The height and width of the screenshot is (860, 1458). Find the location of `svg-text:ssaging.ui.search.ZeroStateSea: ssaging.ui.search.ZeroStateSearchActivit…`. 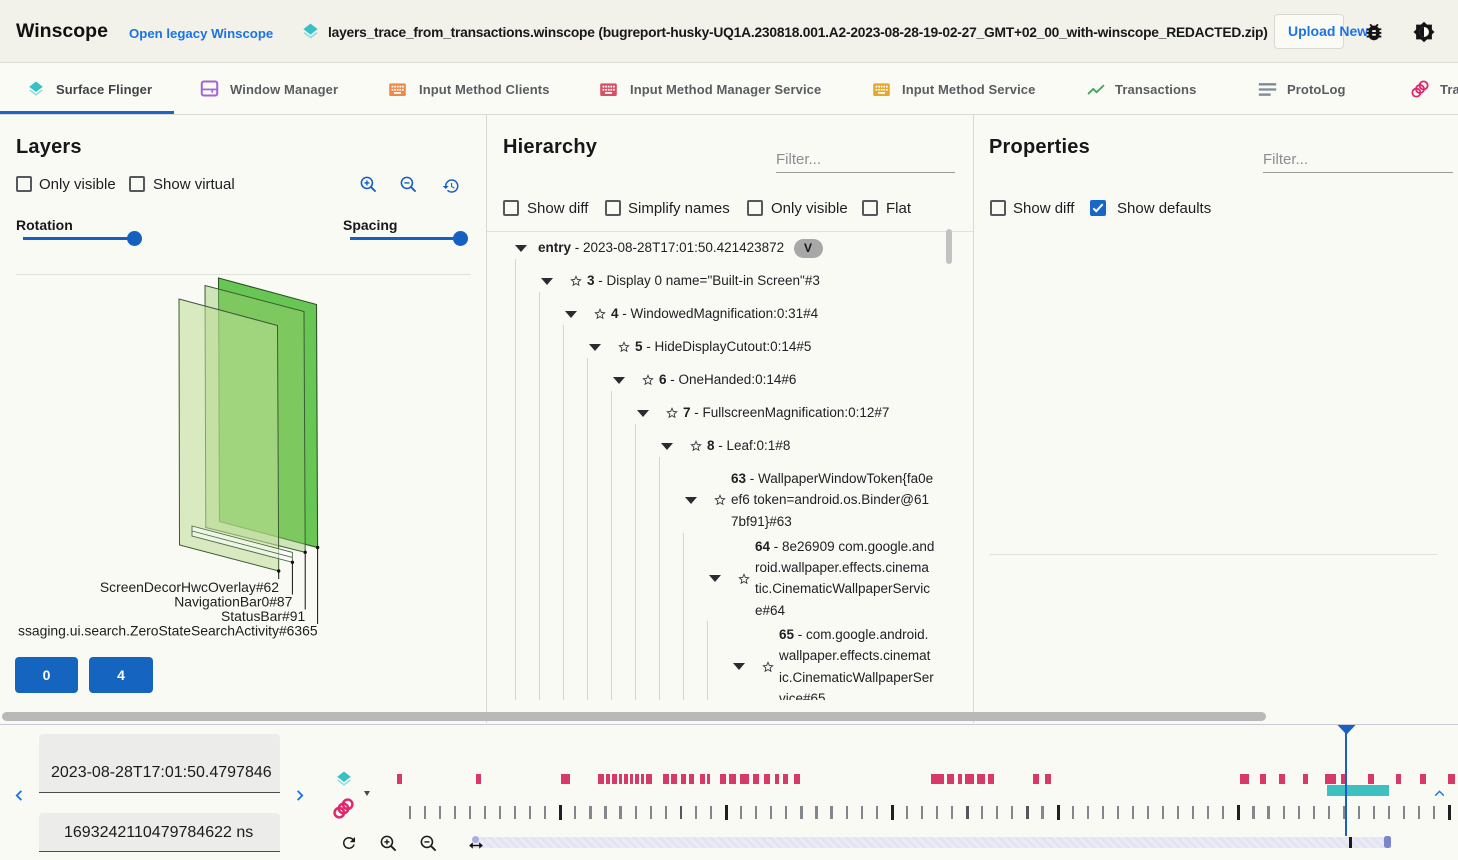

svg-text:ssaging.ui.search.ZeroStateSea: ssaging.ui.search.ZeroStateSearchActivit… is located at coordinates (168, 631).